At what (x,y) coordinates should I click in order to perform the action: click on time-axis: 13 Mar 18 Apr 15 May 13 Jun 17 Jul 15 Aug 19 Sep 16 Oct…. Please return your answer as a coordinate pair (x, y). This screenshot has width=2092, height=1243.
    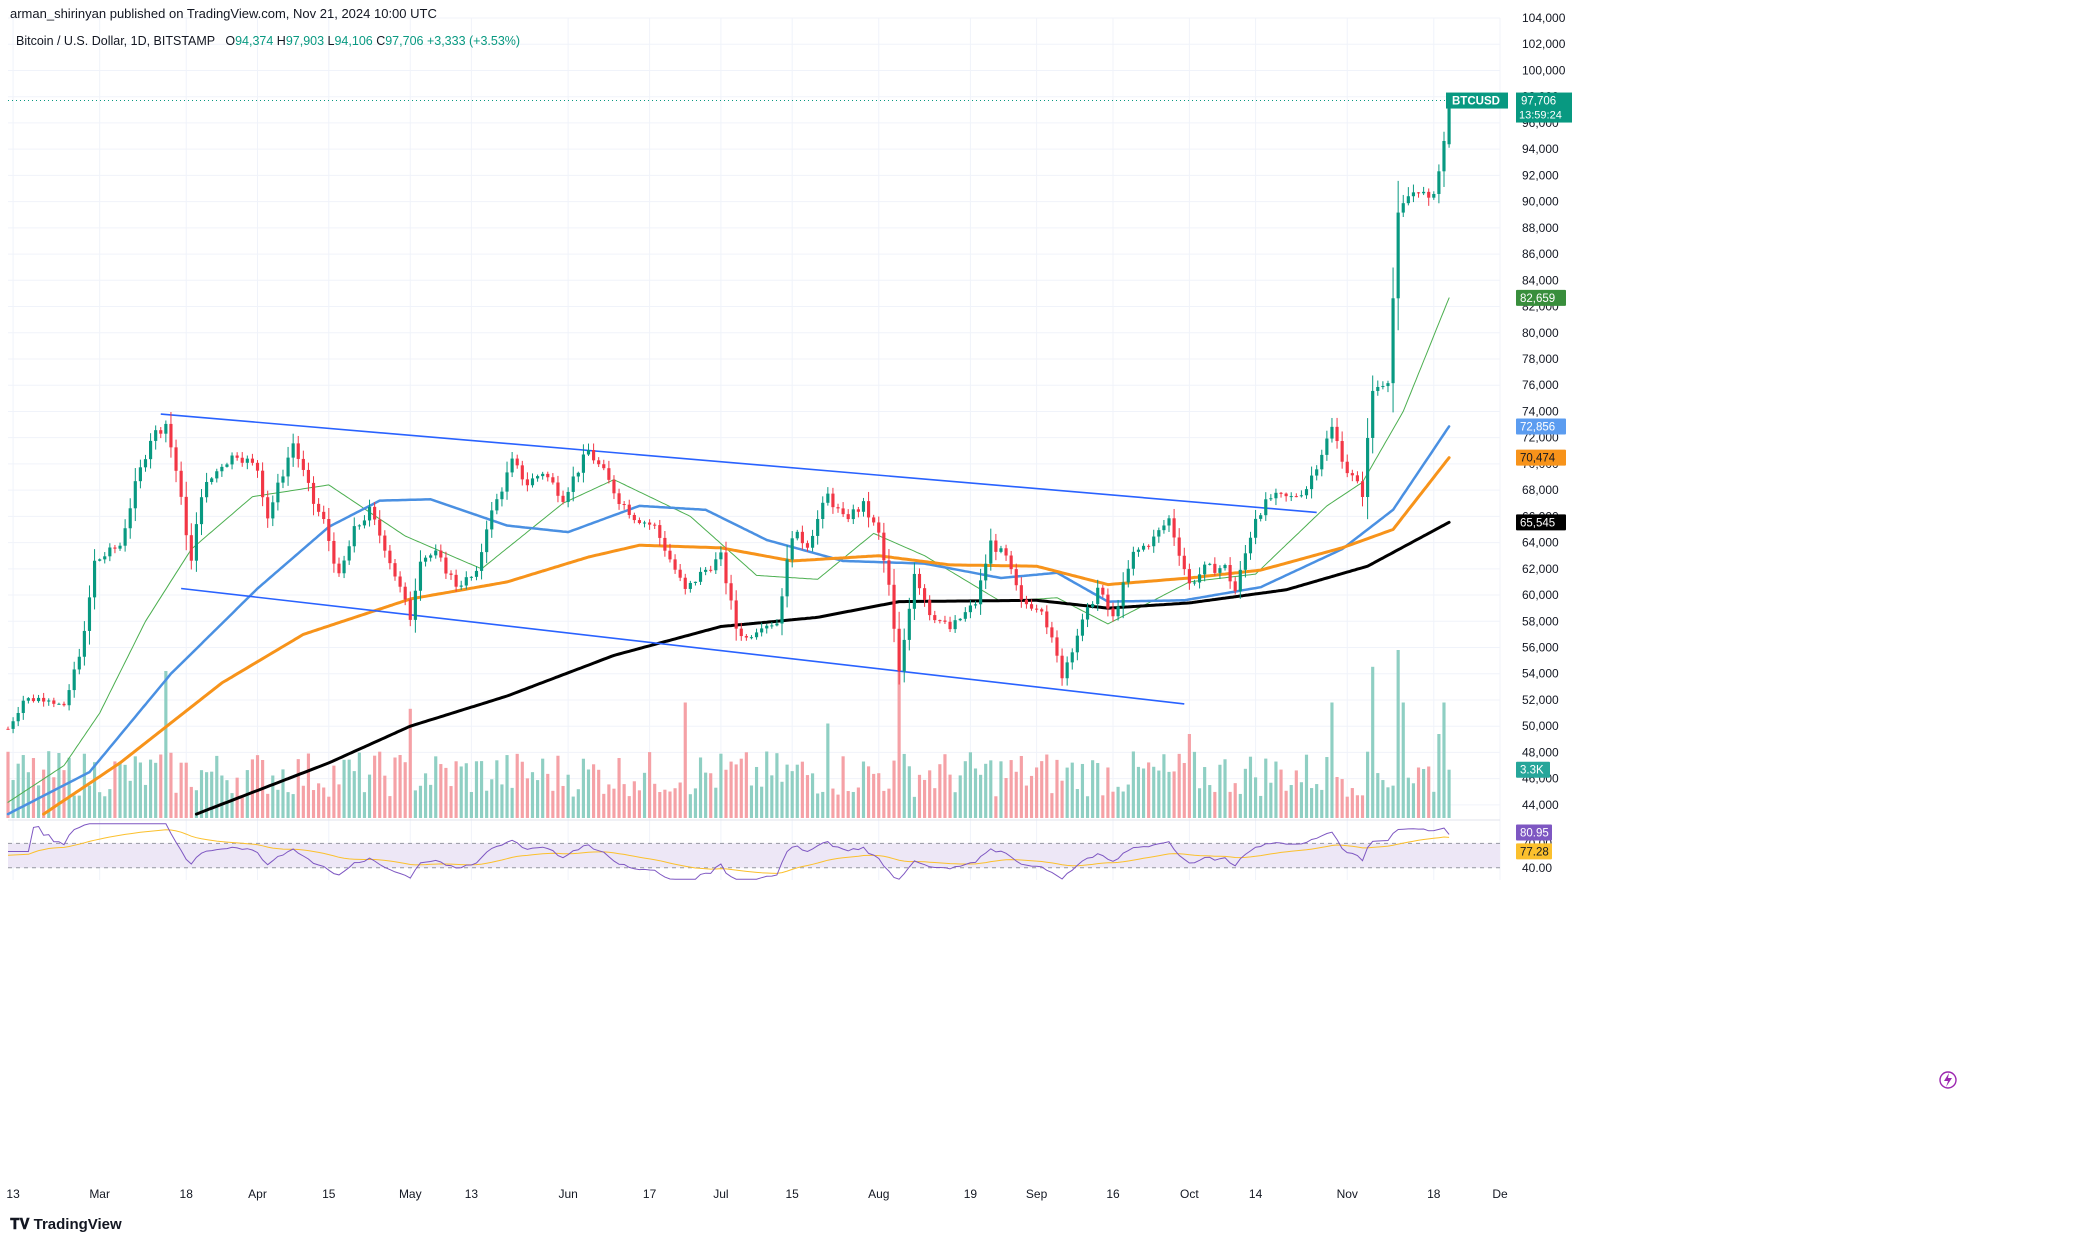
    Looking at the image, I should click on (757, 1194).